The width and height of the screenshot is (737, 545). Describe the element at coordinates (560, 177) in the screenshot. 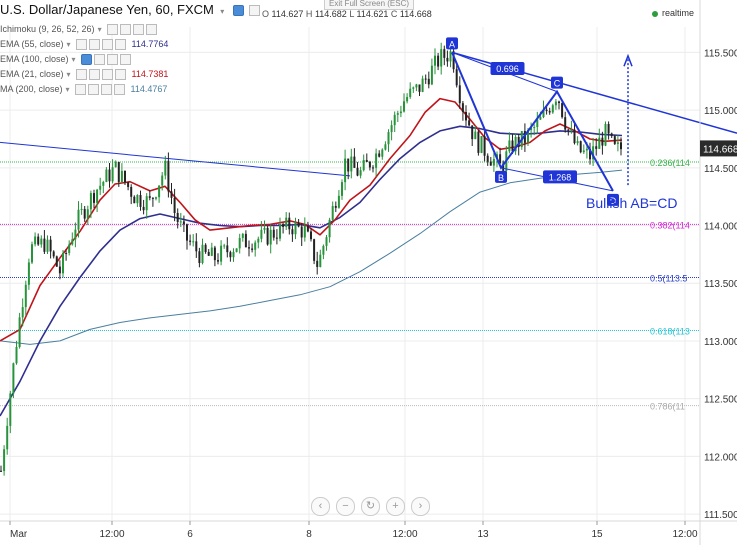

I see `ratio-bd: 1.268` at that location.